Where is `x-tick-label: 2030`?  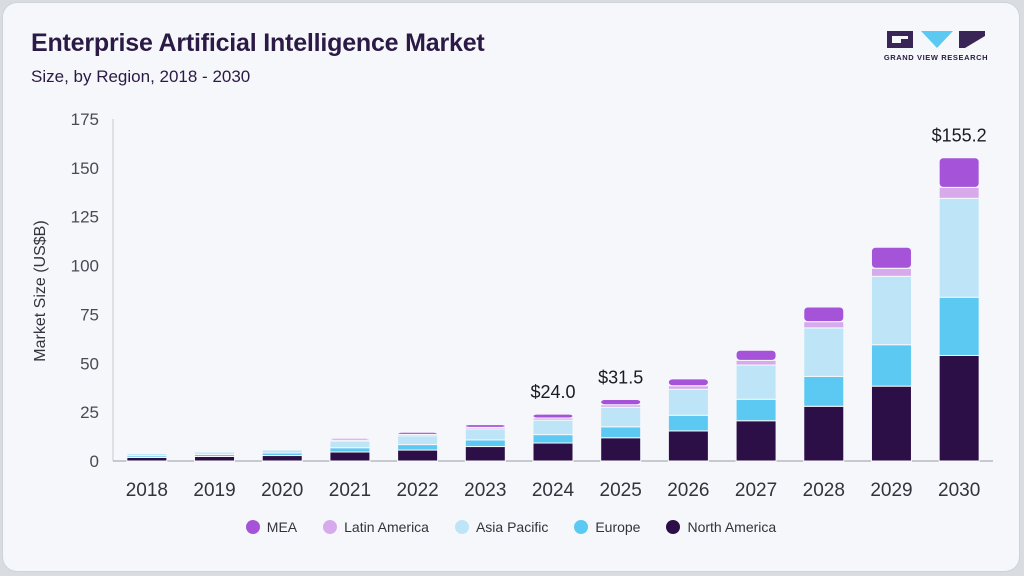 x-tick-label: 2030 is located at coordinates (959, 490).